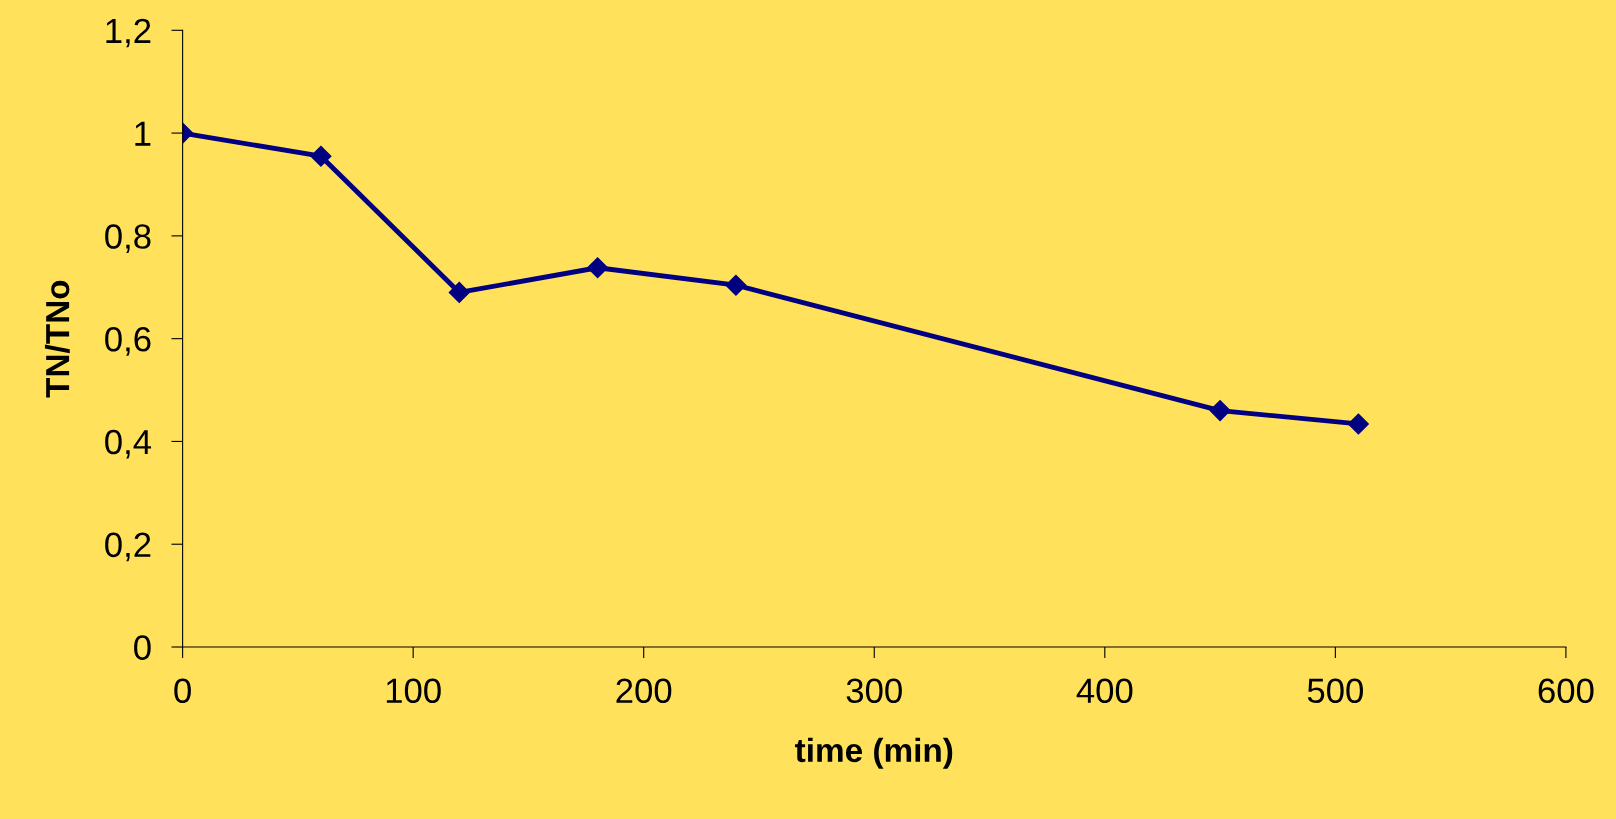 This screenshot has height=819, width=1616. What do you see at coordinates (128, 547) in the screenshot?
I see `y-tick-label: 0,2` at bounding box center [128, 547].